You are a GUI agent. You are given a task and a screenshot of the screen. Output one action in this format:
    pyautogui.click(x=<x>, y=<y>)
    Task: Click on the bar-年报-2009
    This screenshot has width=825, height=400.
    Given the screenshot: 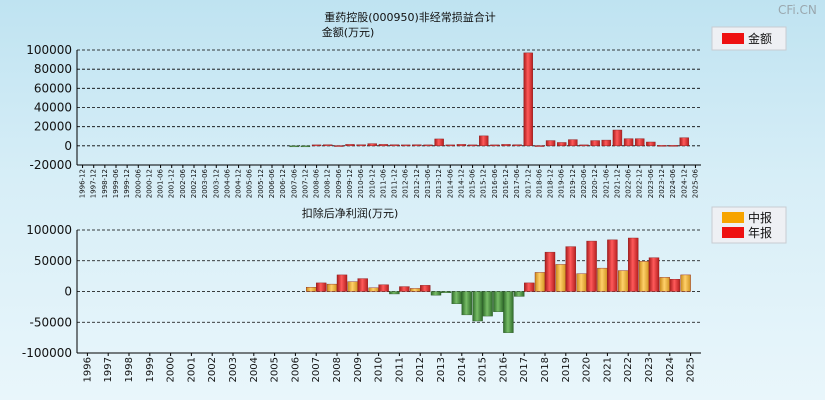 What is the action you would take?
    pyautogui.click(x=362, y=285)
    